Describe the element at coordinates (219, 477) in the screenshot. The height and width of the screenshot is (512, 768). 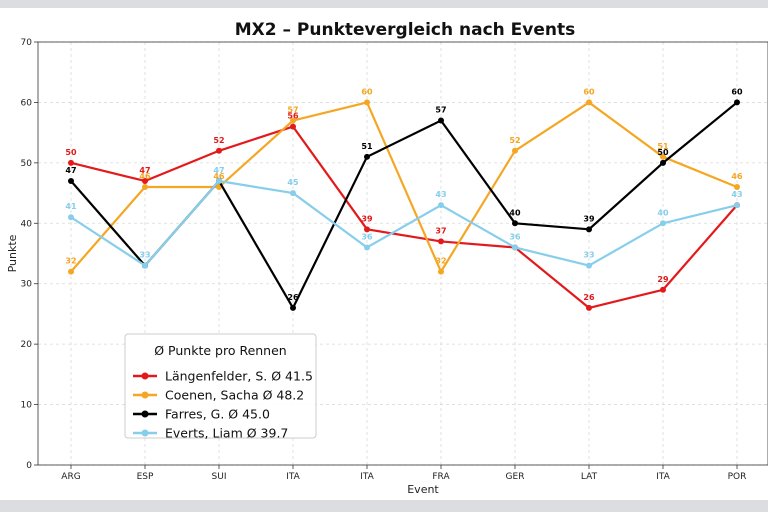
I see `x-tick-label: SUI` at that location.